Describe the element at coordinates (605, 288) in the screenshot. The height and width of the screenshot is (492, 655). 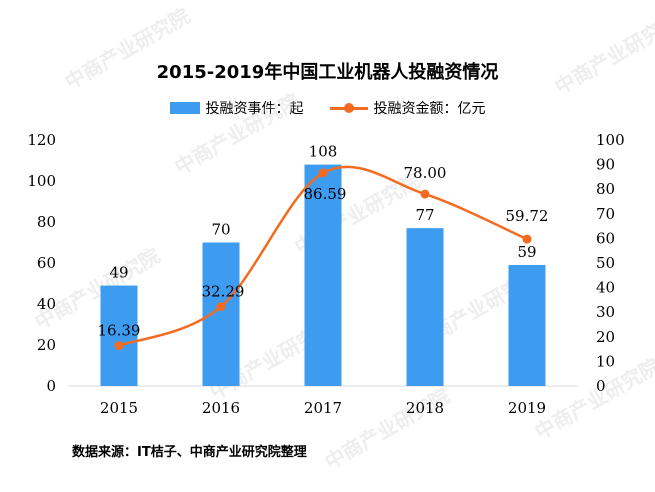
I see `y-right-tick-label: 40` at that location.